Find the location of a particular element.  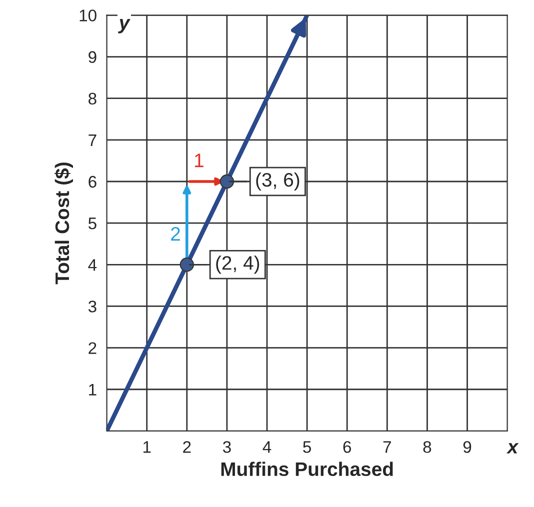

y-tick-label: 5 is located at coordinates (92, 224).